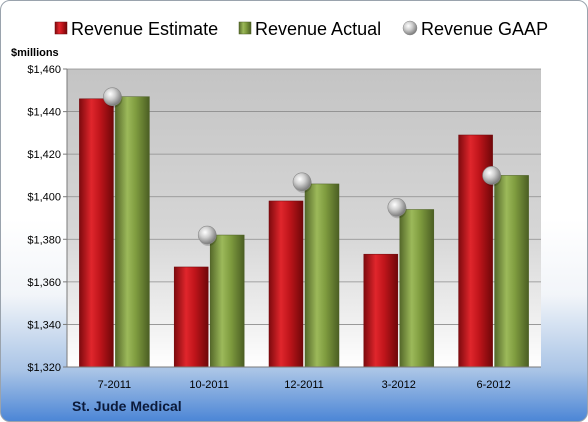  What do you see at coordinates (61, 28) in the screenshot?
I see `legend-swatch-revenue-estimate` at bounding box center [61, 28].